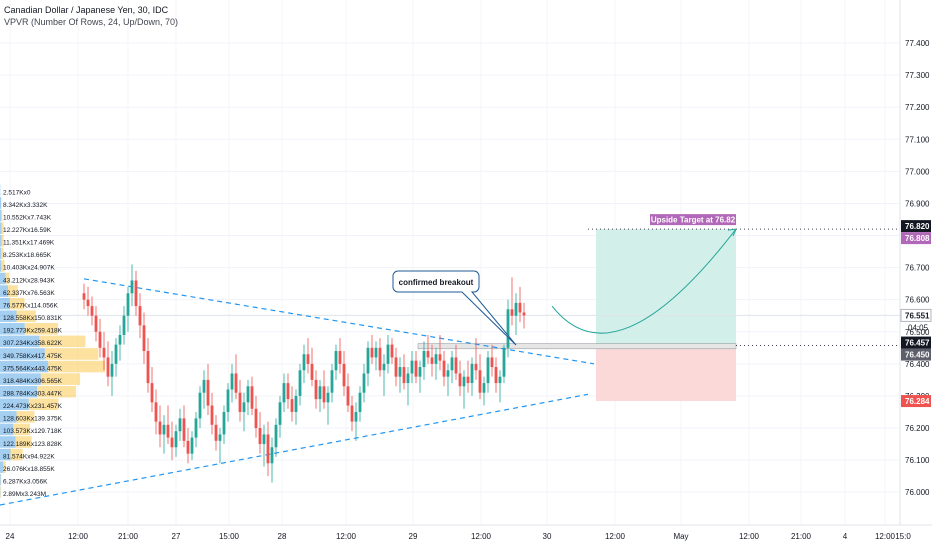 This screenshot has height=555, width=932. What do you see at coordinates (17, 192) in the screenshot?
I see `vp-row-label: 2.517Kx0` at bounding box center [17, 192].